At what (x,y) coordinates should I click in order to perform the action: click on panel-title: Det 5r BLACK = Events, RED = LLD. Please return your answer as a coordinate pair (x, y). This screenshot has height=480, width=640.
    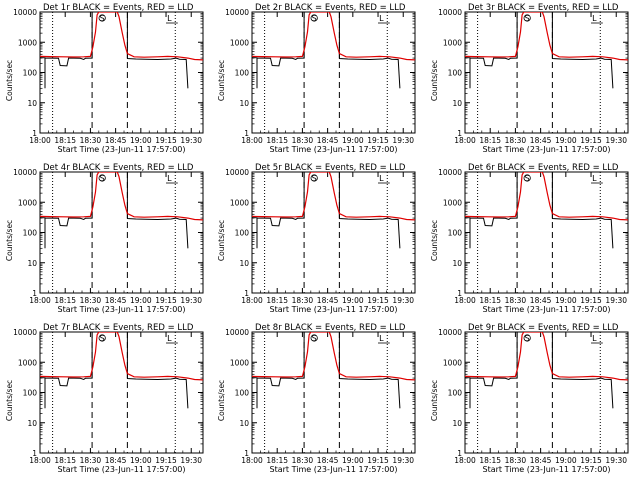
    Looking at the image, I should click on (330, 168).